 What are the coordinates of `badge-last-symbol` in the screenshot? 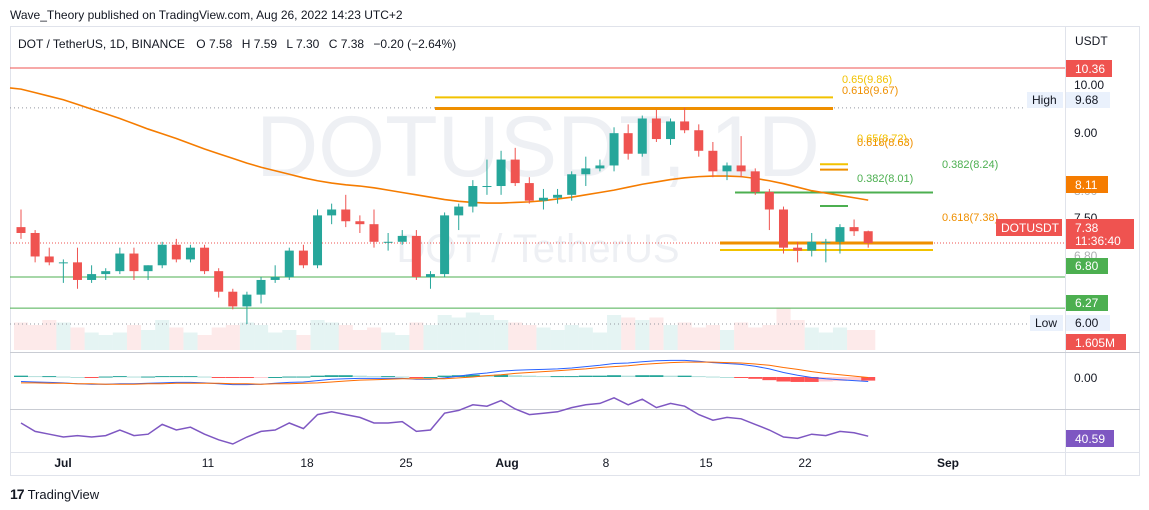 It's located at (1029, 227).